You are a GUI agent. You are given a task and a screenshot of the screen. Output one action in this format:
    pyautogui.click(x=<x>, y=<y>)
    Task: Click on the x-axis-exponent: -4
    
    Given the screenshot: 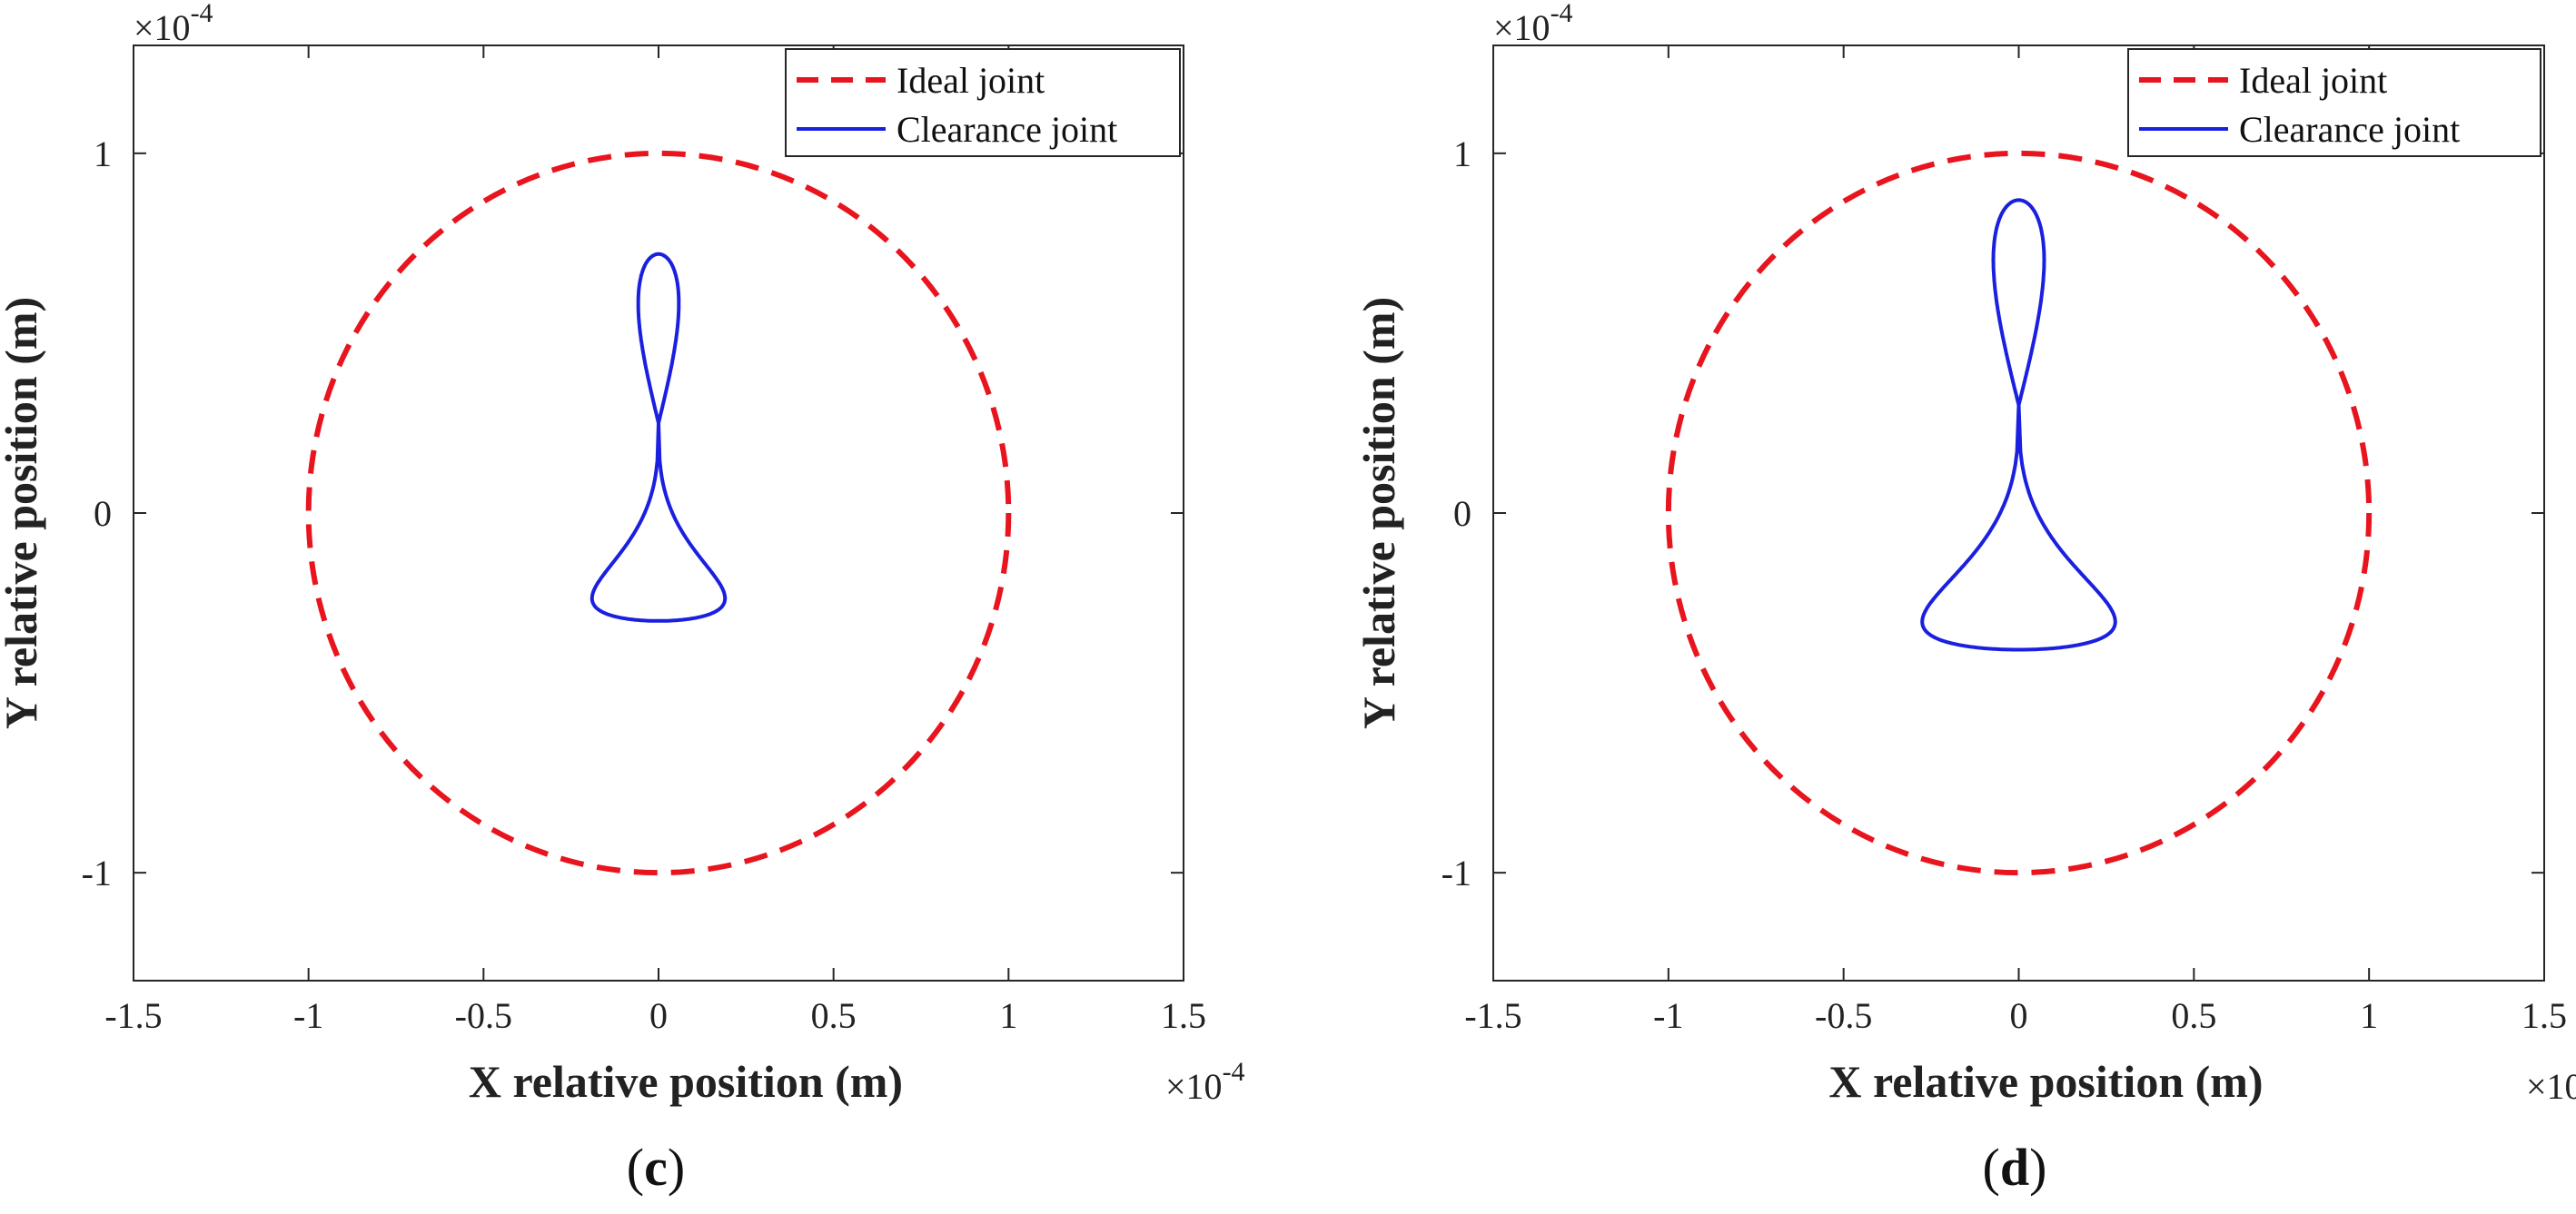 What is the action you would take?
    pyautogui.click(x=1234, y=1072)
    